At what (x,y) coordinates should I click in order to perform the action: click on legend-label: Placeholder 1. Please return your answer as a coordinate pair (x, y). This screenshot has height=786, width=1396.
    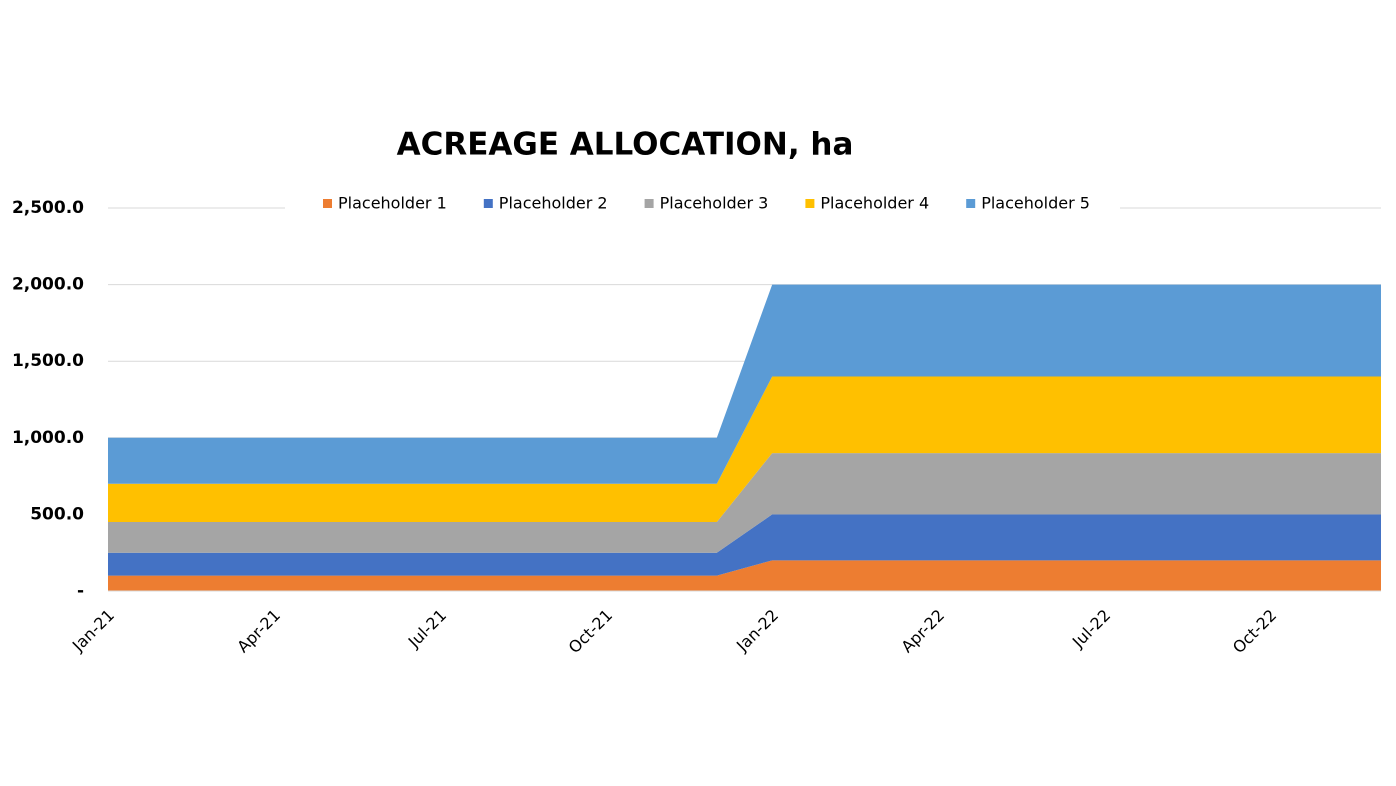
    Looking at the image, I should click on (392, 203).